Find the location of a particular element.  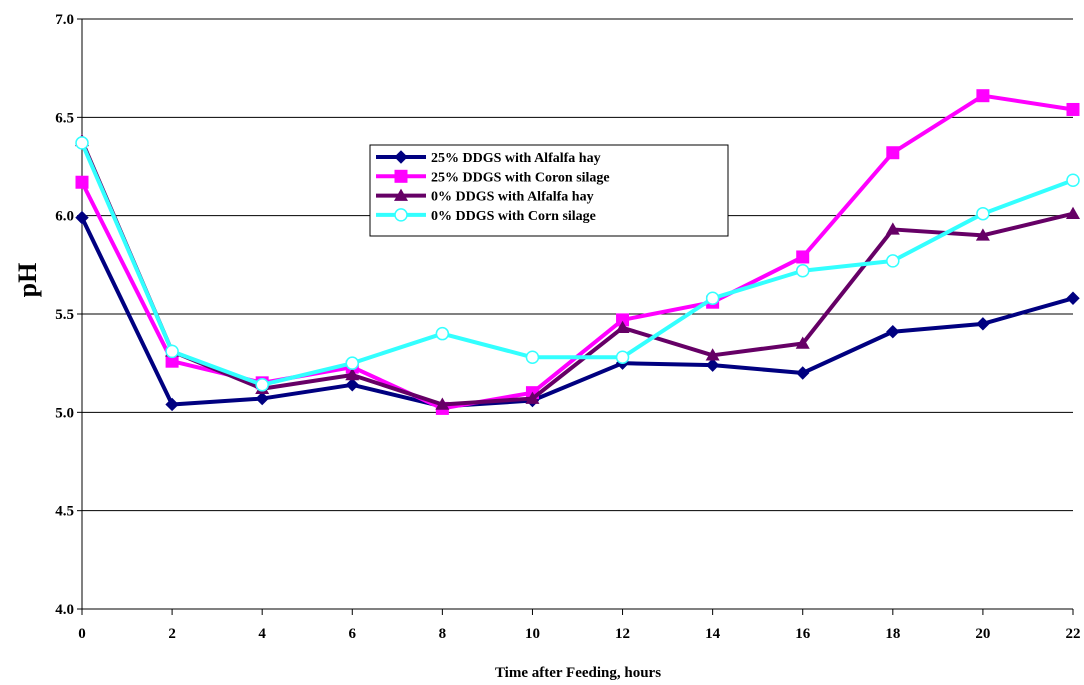

x-tick-label: 6 is located at coordinates (353, 634).